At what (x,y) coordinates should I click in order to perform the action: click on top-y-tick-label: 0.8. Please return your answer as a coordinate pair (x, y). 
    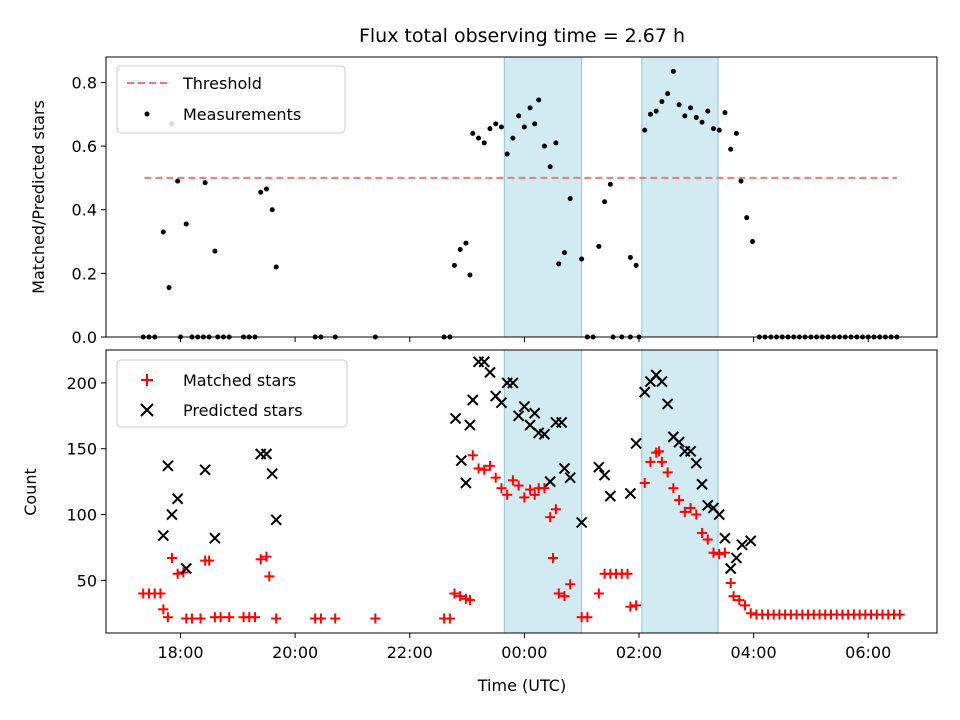
    Looking at the image, I should click on (84, 82).